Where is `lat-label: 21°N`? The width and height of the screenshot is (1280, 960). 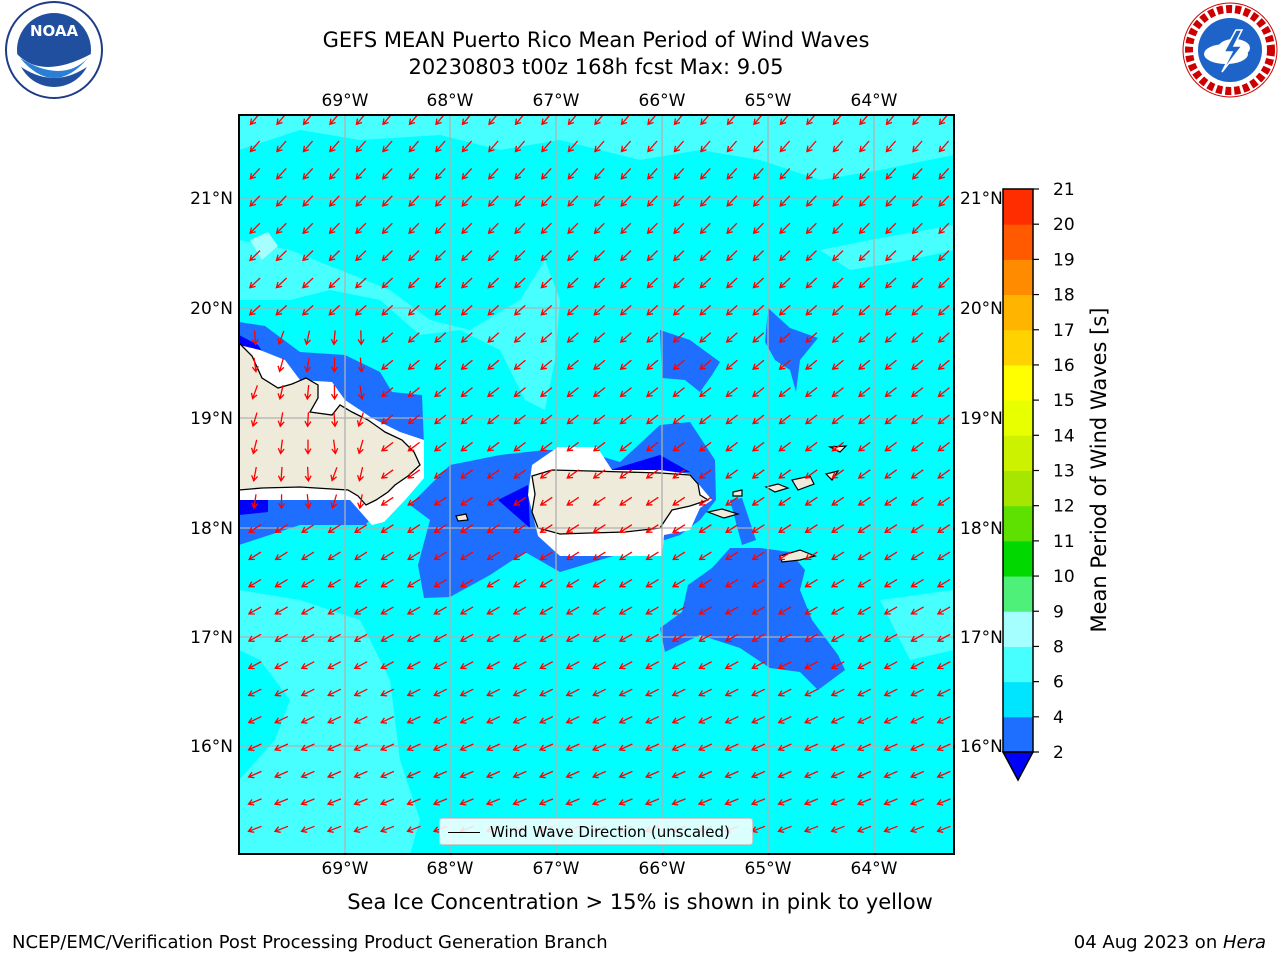
lat-label: 21°N is located at coordinates (211, 199).